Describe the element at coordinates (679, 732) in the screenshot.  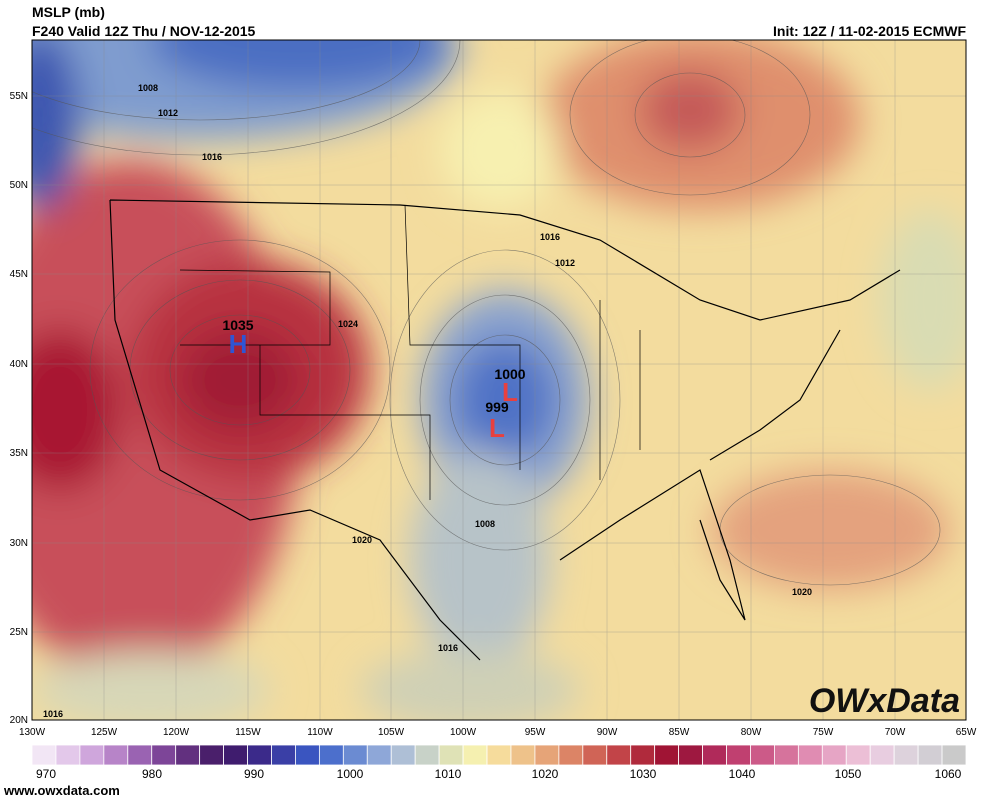
I see `lon-label: 85W` at that location.